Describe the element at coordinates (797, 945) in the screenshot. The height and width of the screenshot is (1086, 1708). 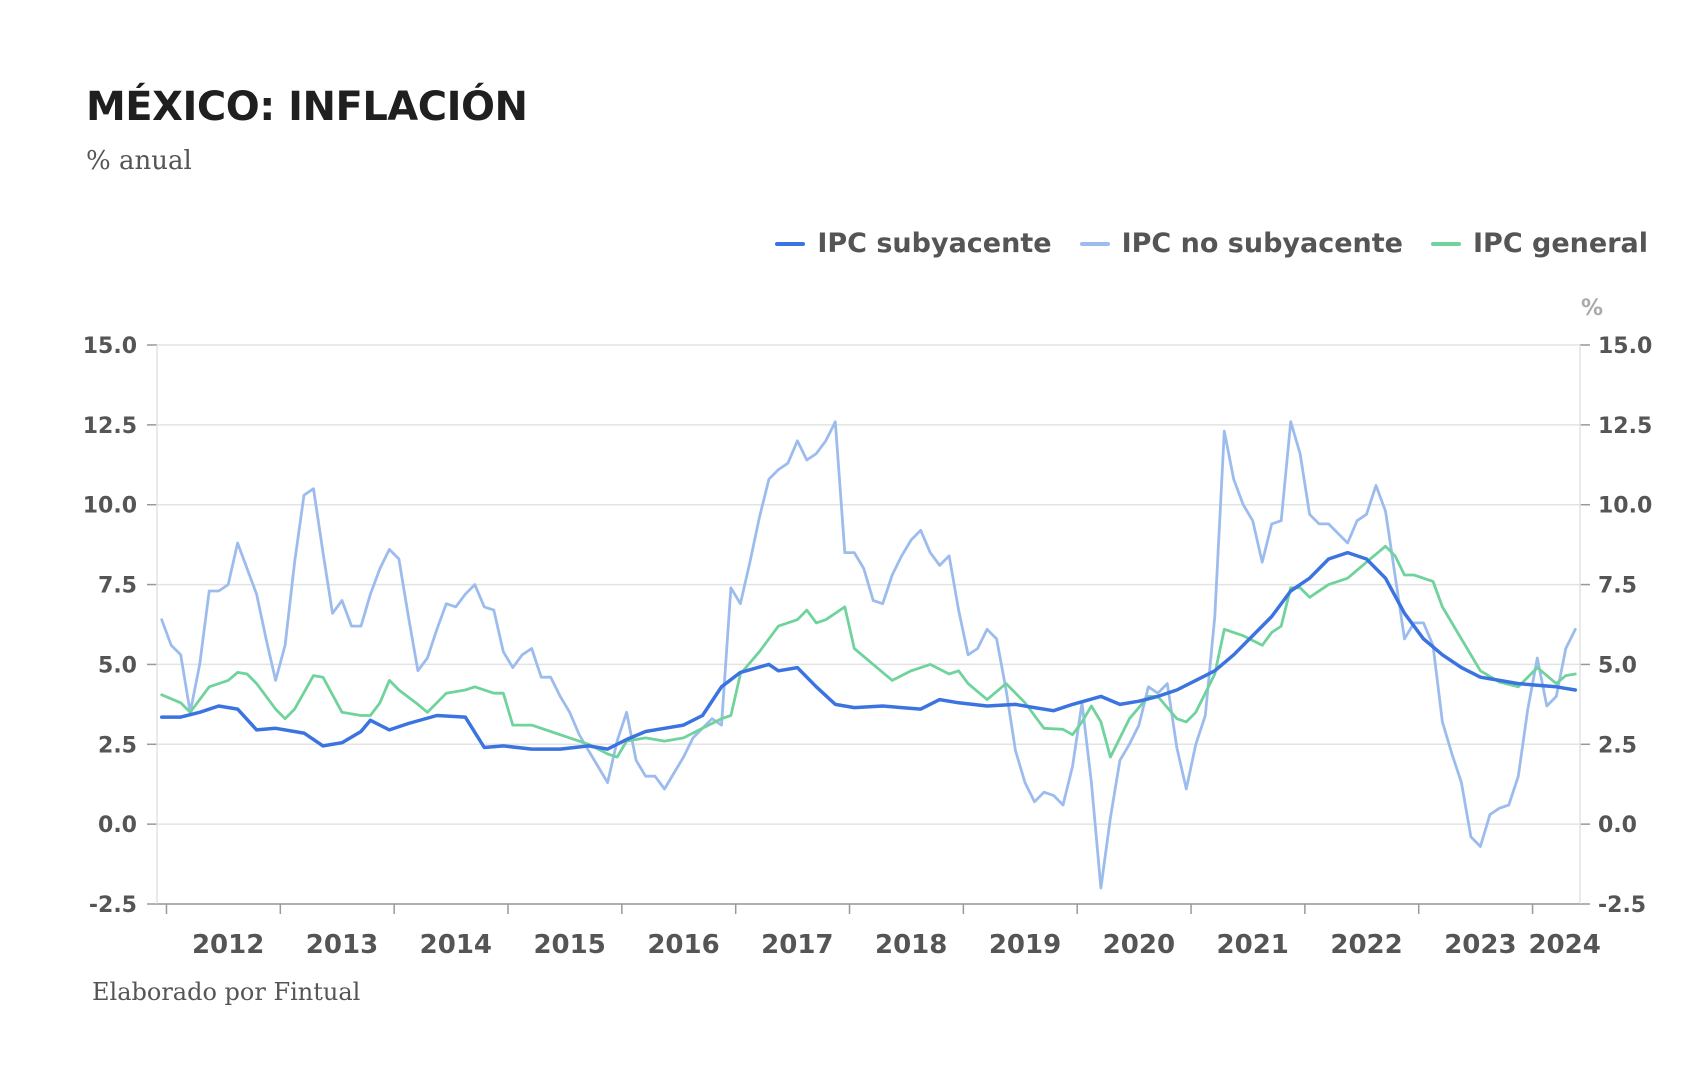
I see `xtick-label: 2017` at that location.